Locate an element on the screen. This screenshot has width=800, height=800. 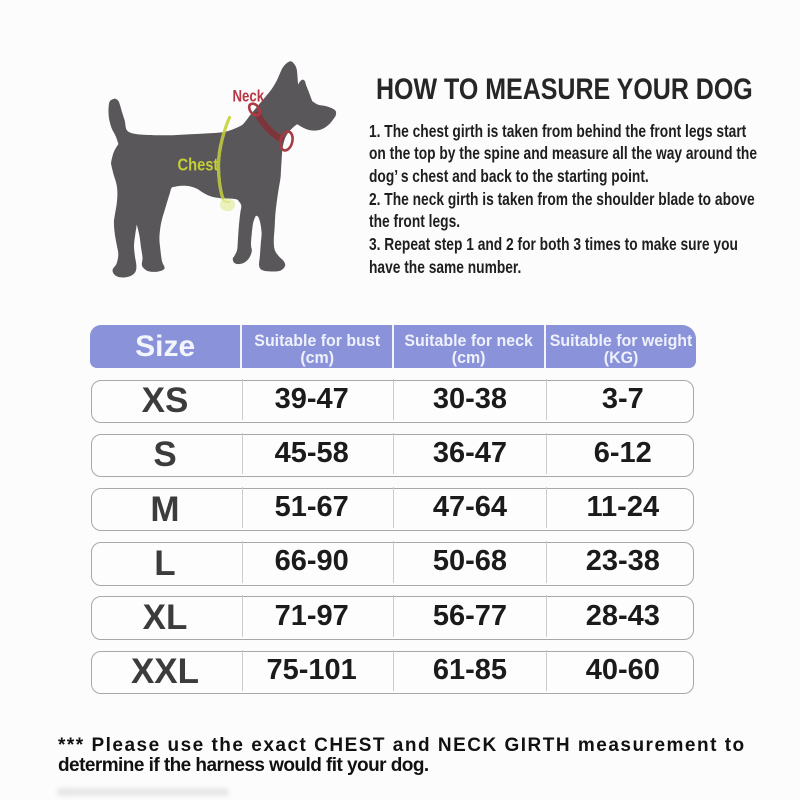
svg-text: Neck is located at coordinates (249, 96).